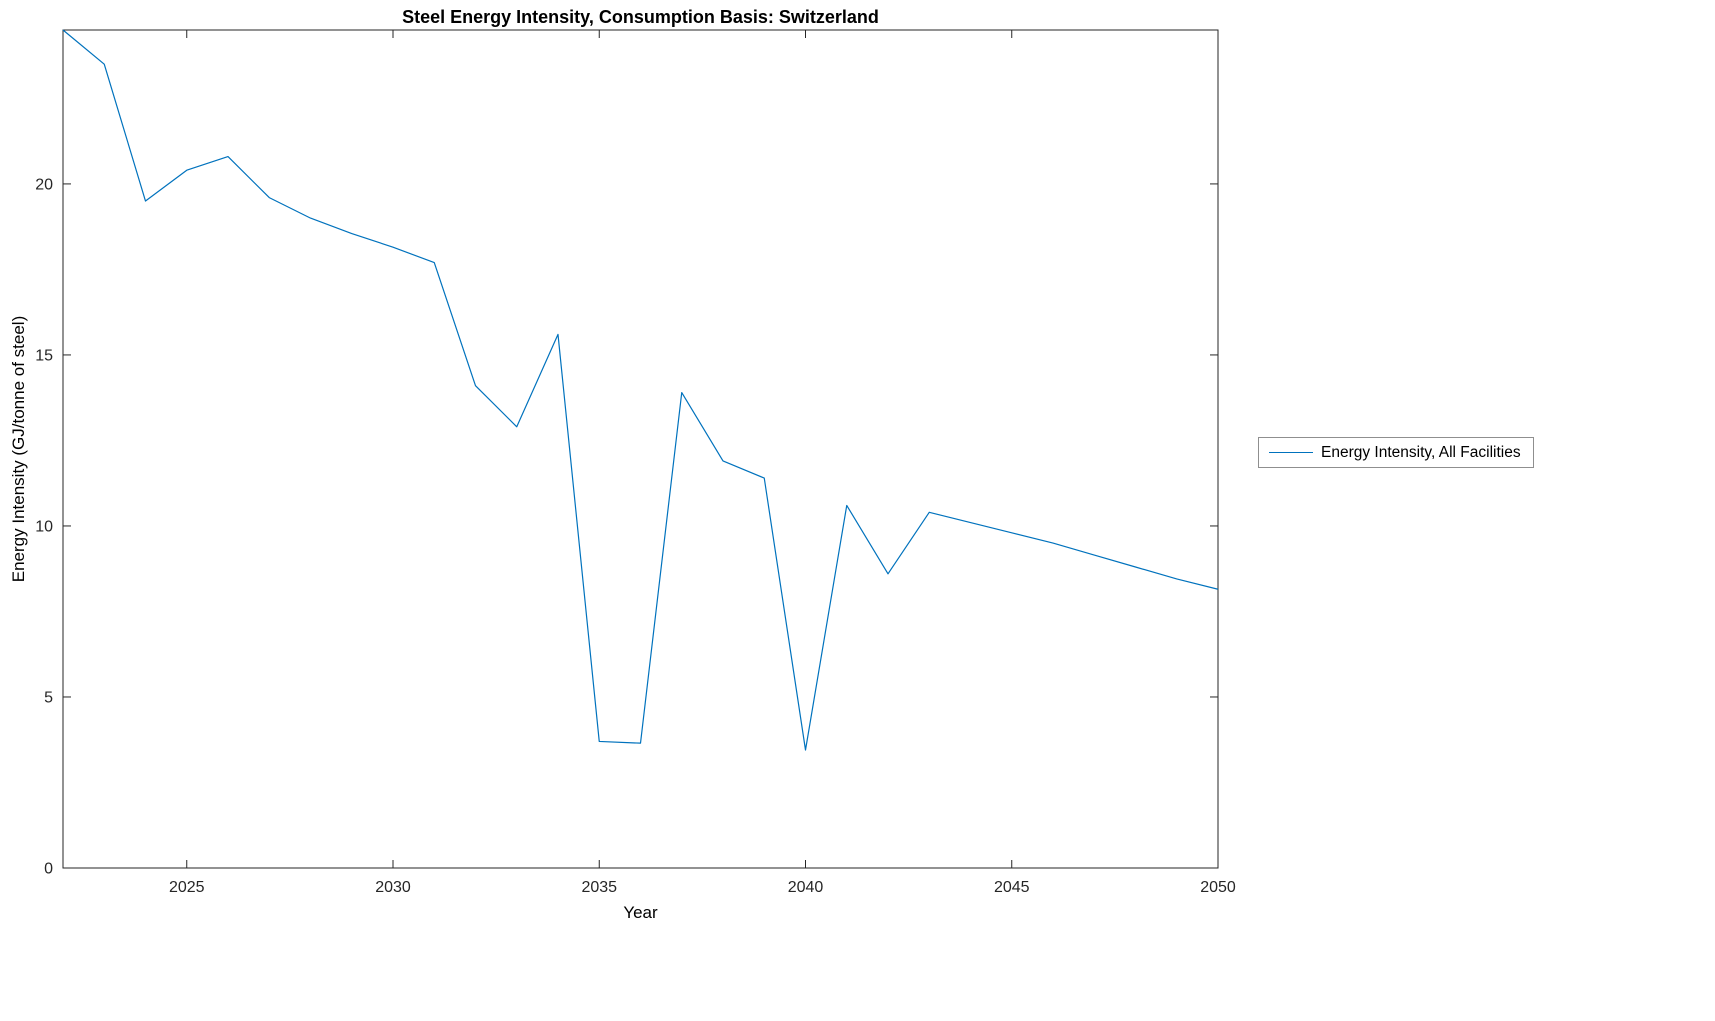  I want to click on x-tick-label: 2040, so click(806, 887).